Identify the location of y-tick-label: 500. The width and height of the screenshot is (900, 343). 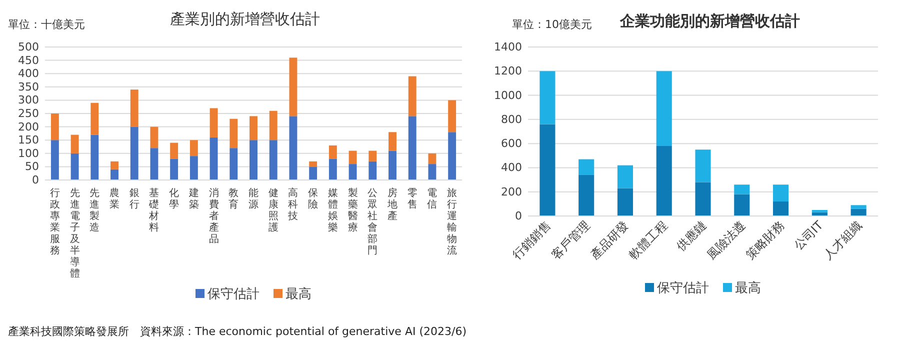
(28, 47).